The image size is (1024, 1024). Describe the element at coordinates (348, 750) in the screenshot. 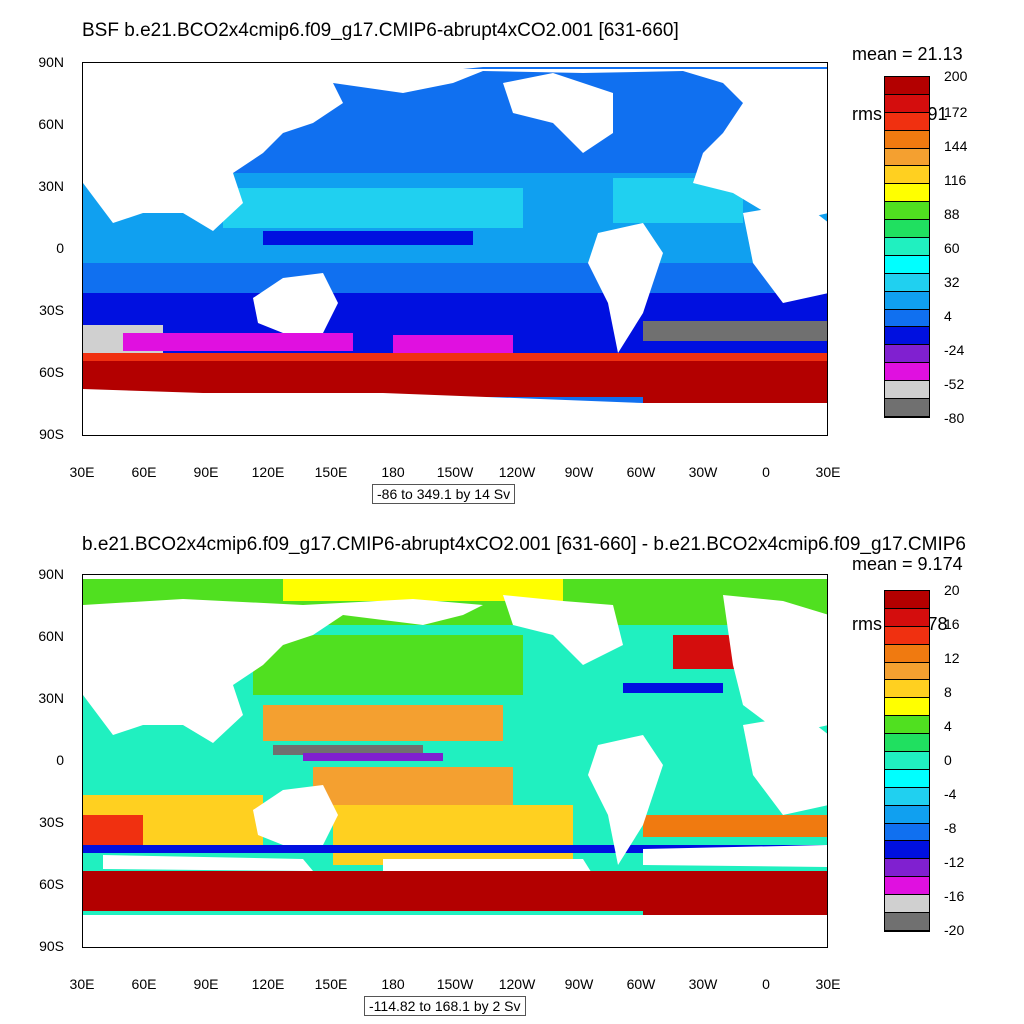

I see `equatorial-gray` at that location.